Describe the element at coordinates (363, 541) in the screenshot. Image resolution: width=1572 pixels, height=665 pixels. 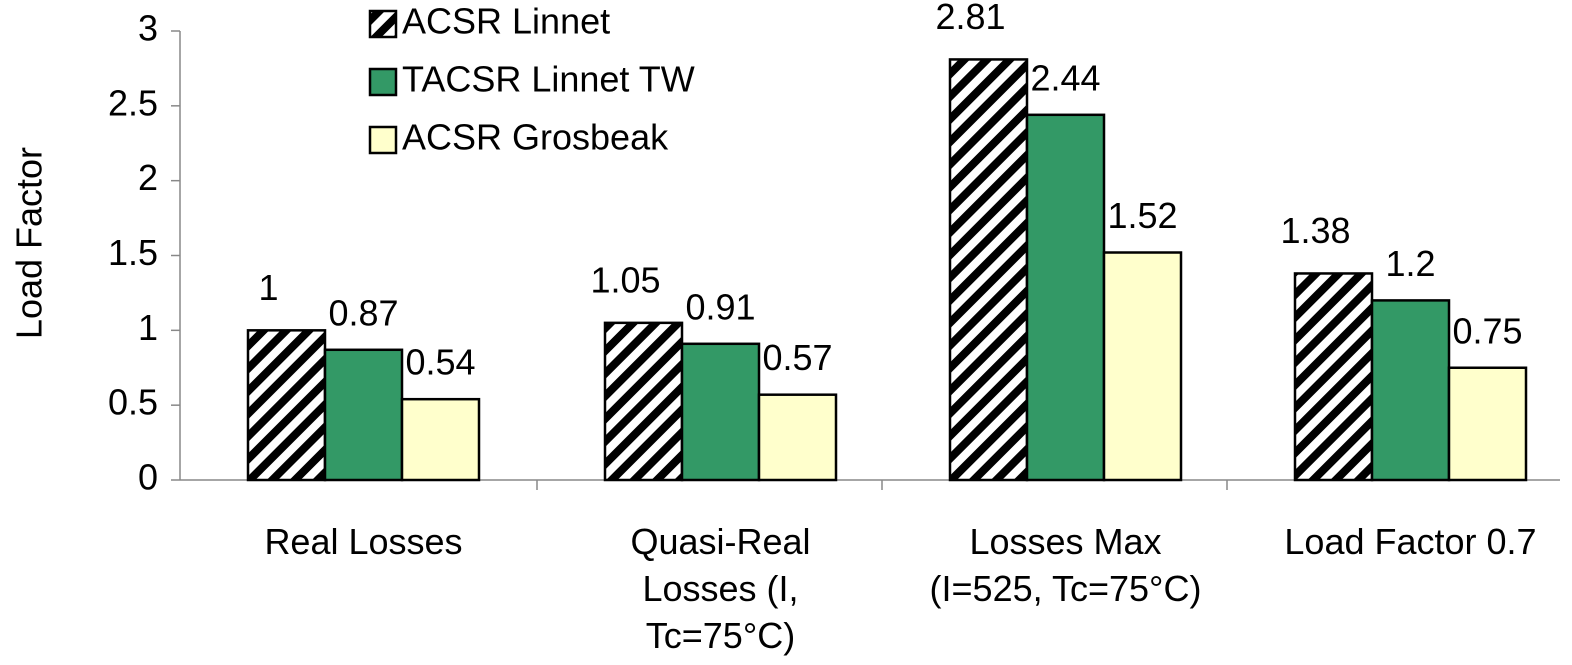
I see `x-tick-label: Real Losses` at that location.